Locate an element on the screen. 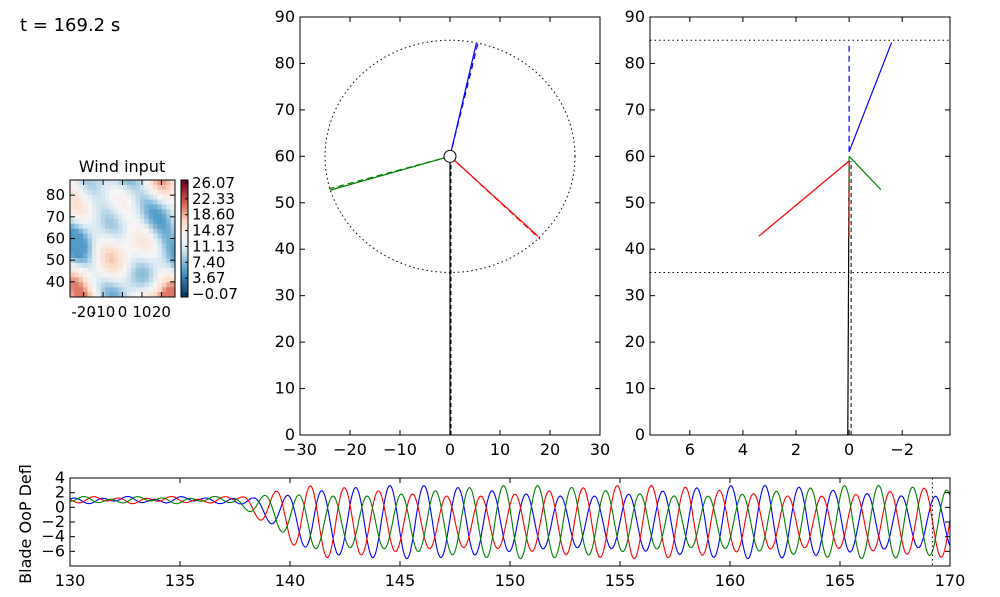 This screenshot has width=1000, height=597. blade-green is located at coordinates (390, 173).